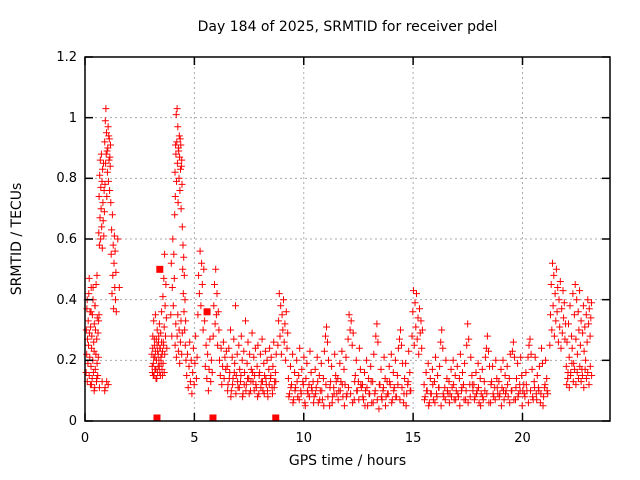  I want to click on x-tick-label: 5, so click(194, 438).